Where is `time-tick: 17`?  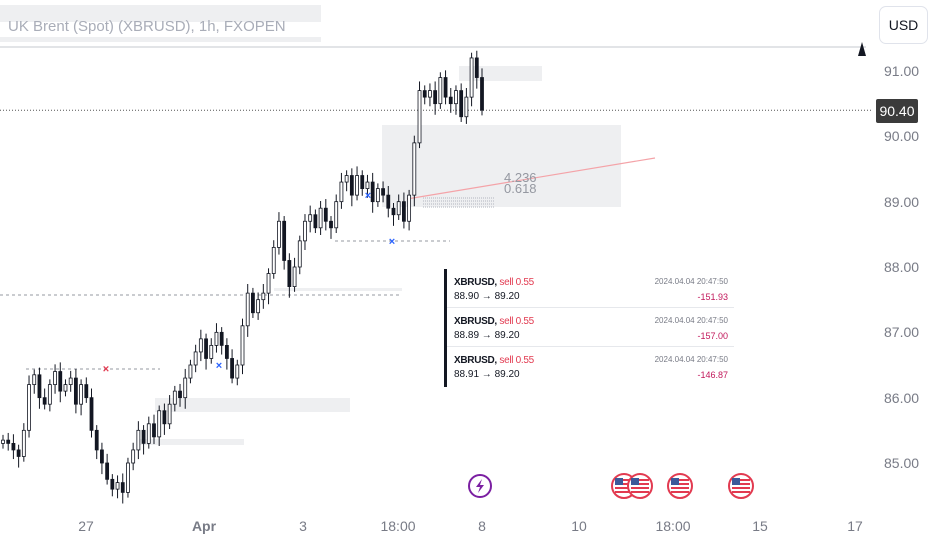
time-tick: 17 is located at coordinates (855, 526).